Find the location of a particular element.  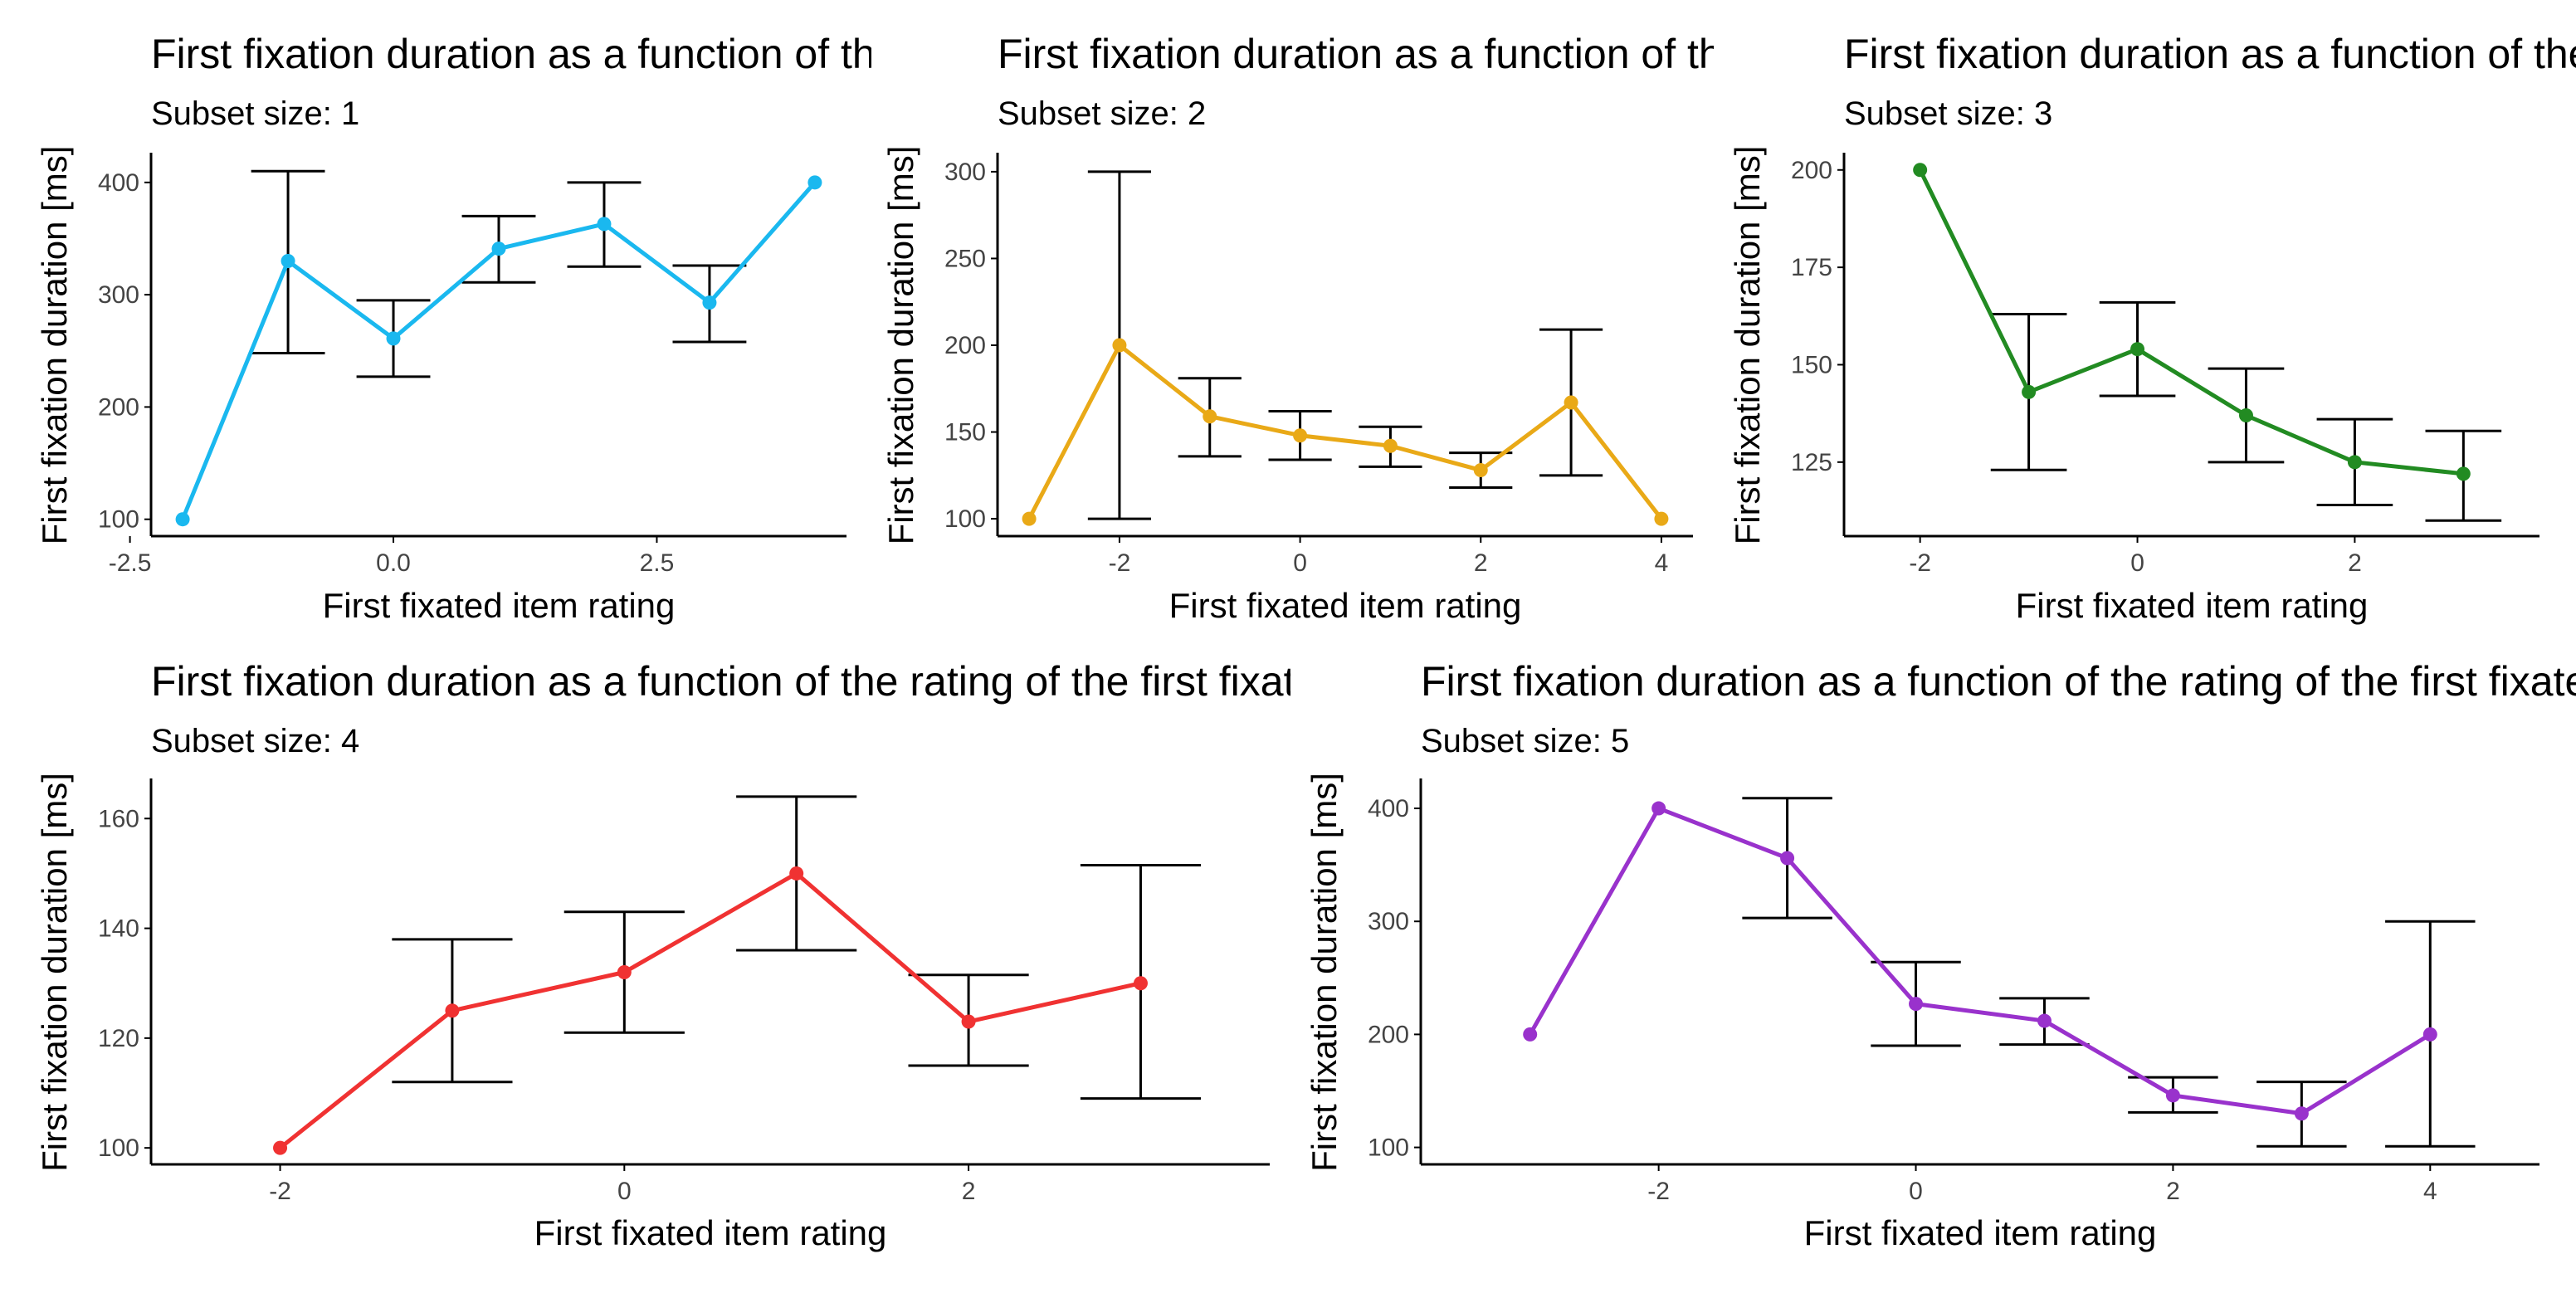

chart-subtitle: Subset size: 5 is located at coordinates (1525, 741).